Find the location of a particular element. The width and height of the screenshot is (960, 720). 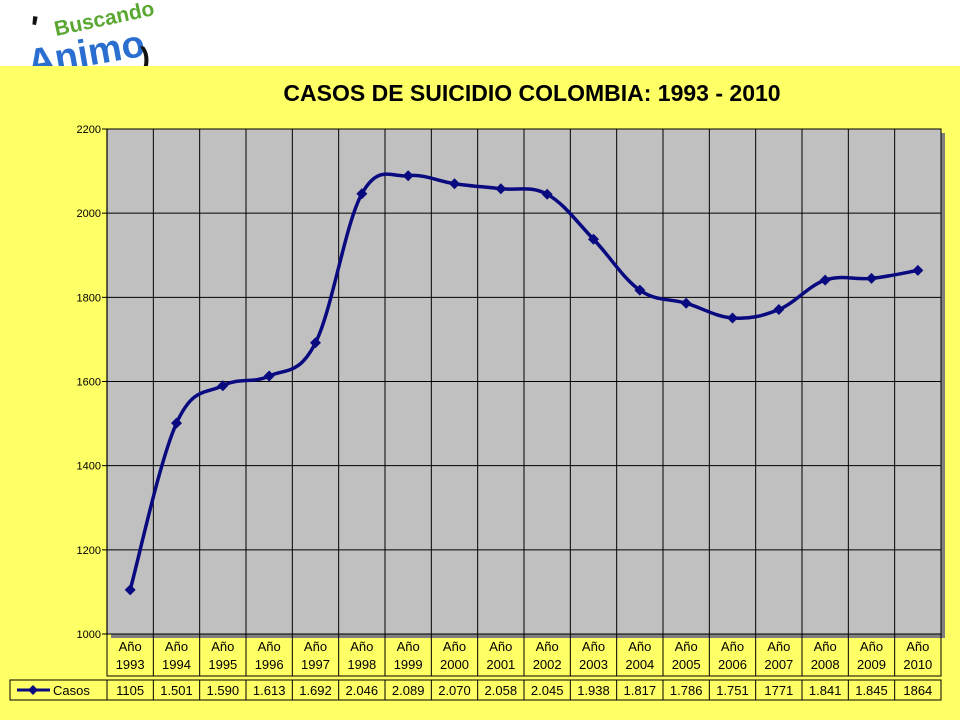

data-point-1996 is located at coordinates (269, 376).